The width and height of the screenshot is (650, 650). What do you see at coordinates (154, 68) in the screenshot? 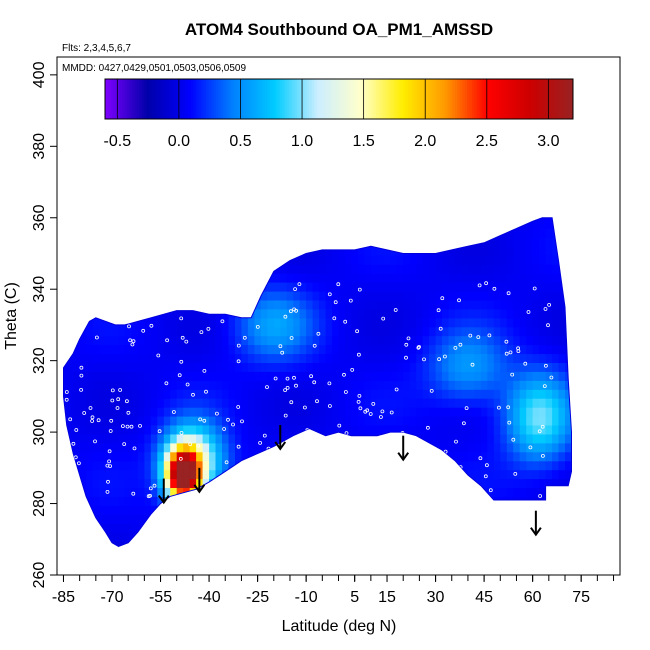
I see `dates-note: MMDD: 0427,0429,0501,0503,0506,0509` at bounding box center [154, 68].